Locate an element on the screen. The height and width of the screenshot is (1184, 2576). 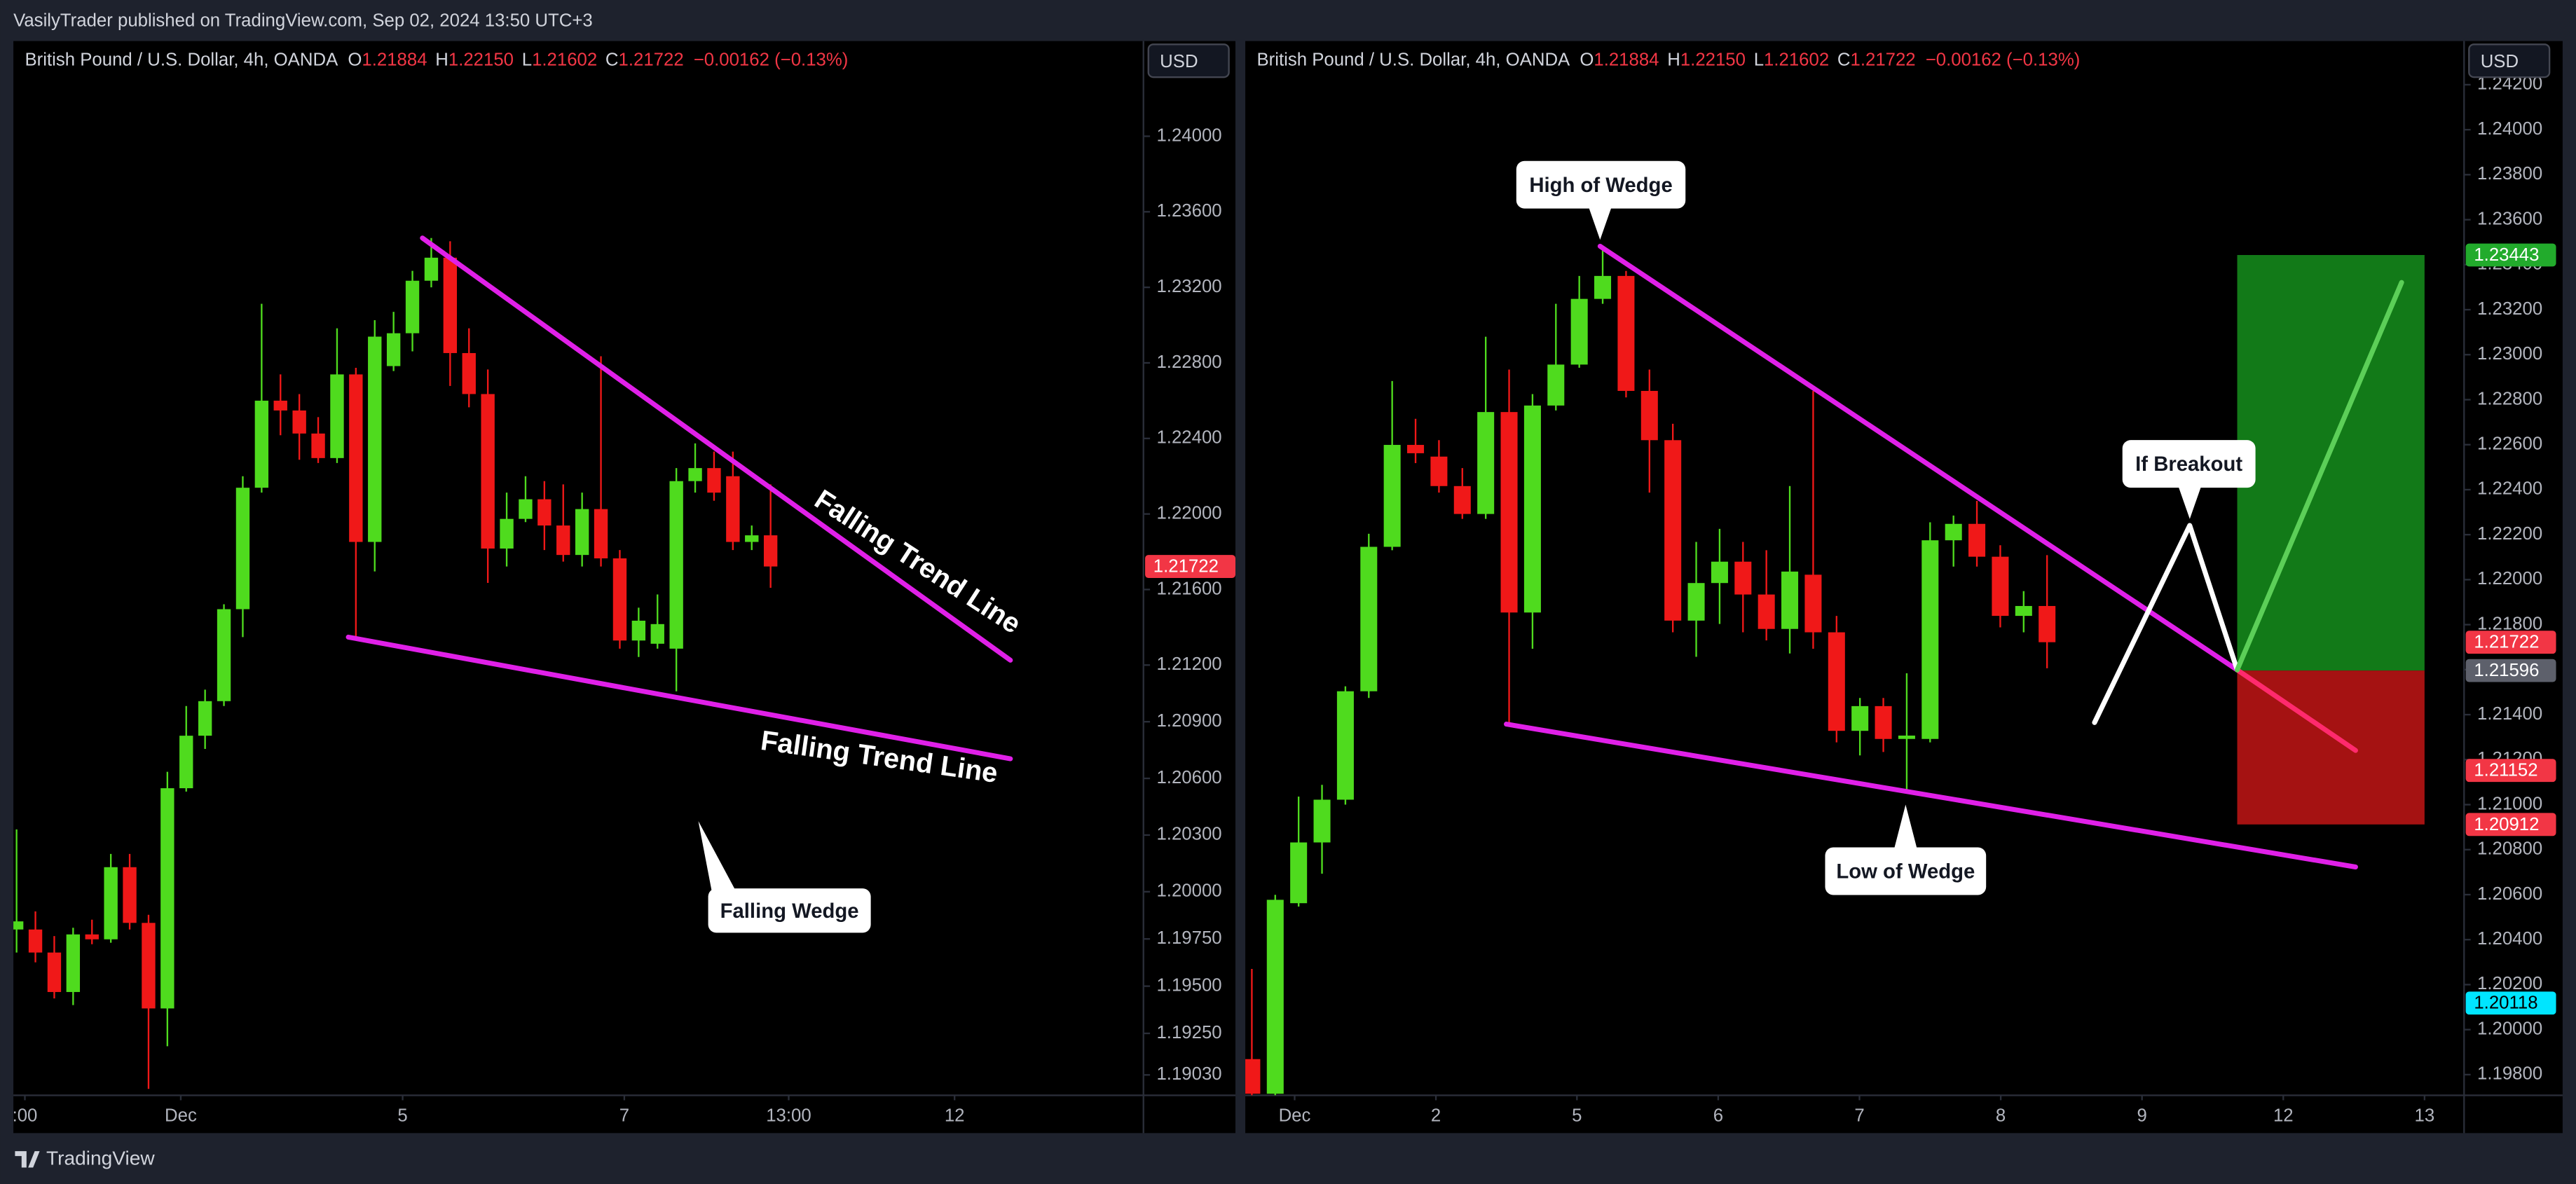
legend-value: 1.21602 is located at coordinates (1797, 60).